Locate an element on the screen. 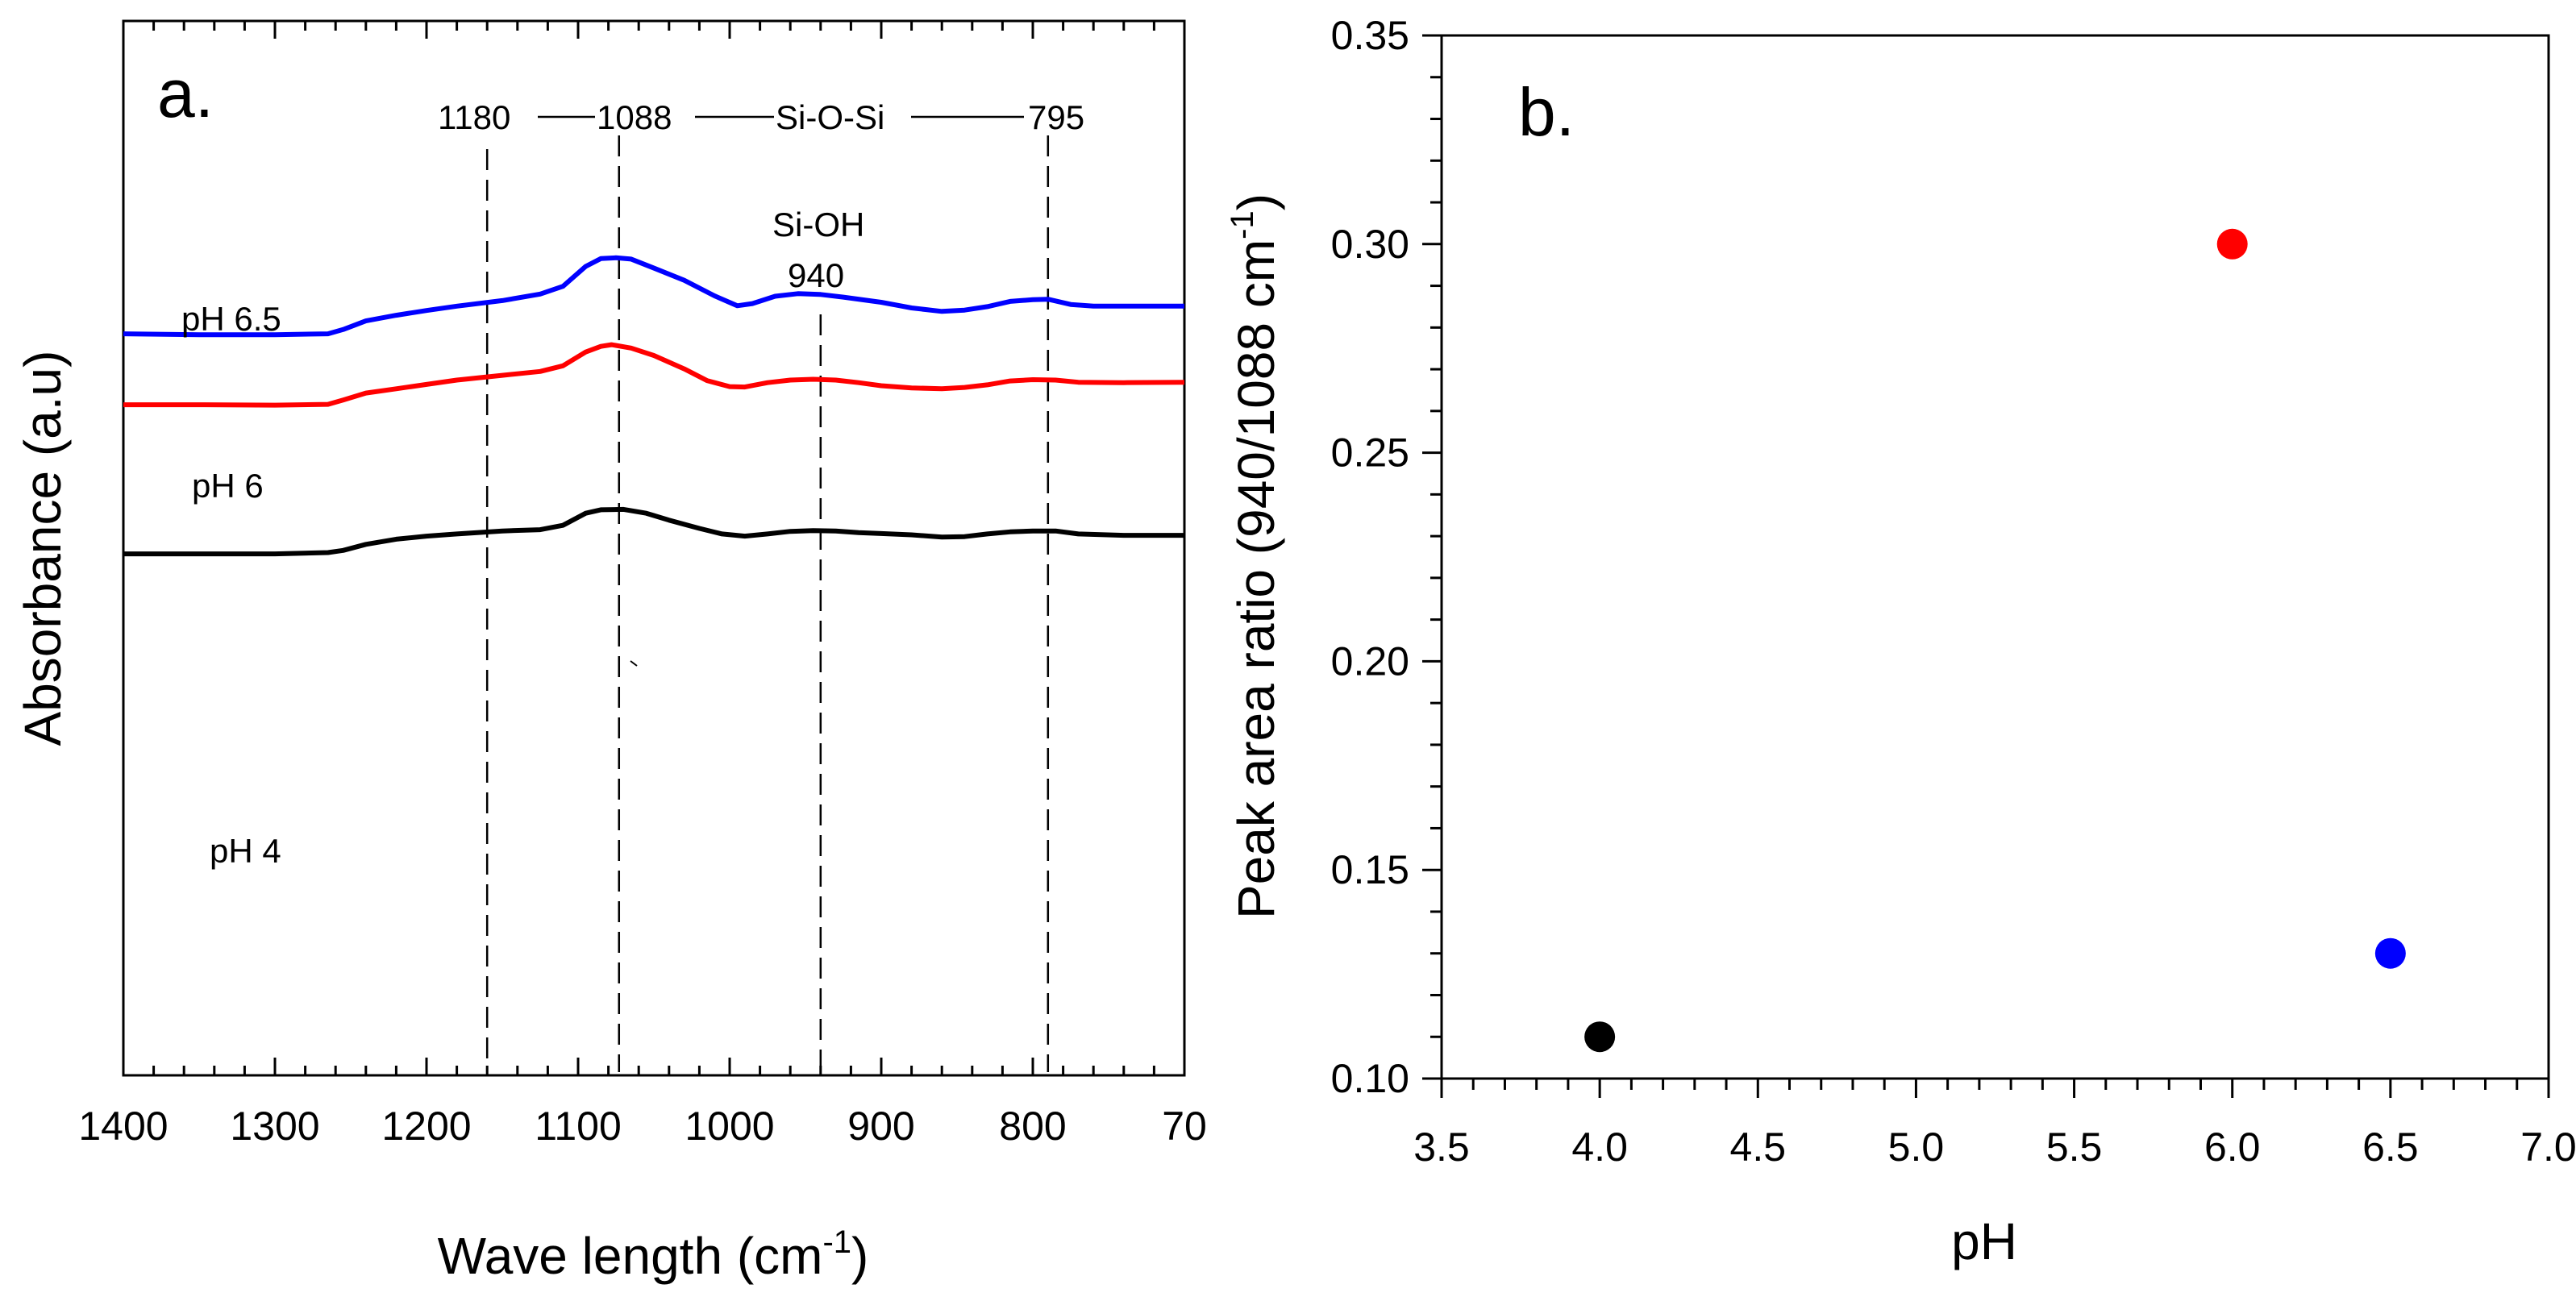  panel-b-label: b. is located at coordinates (1547, 112).